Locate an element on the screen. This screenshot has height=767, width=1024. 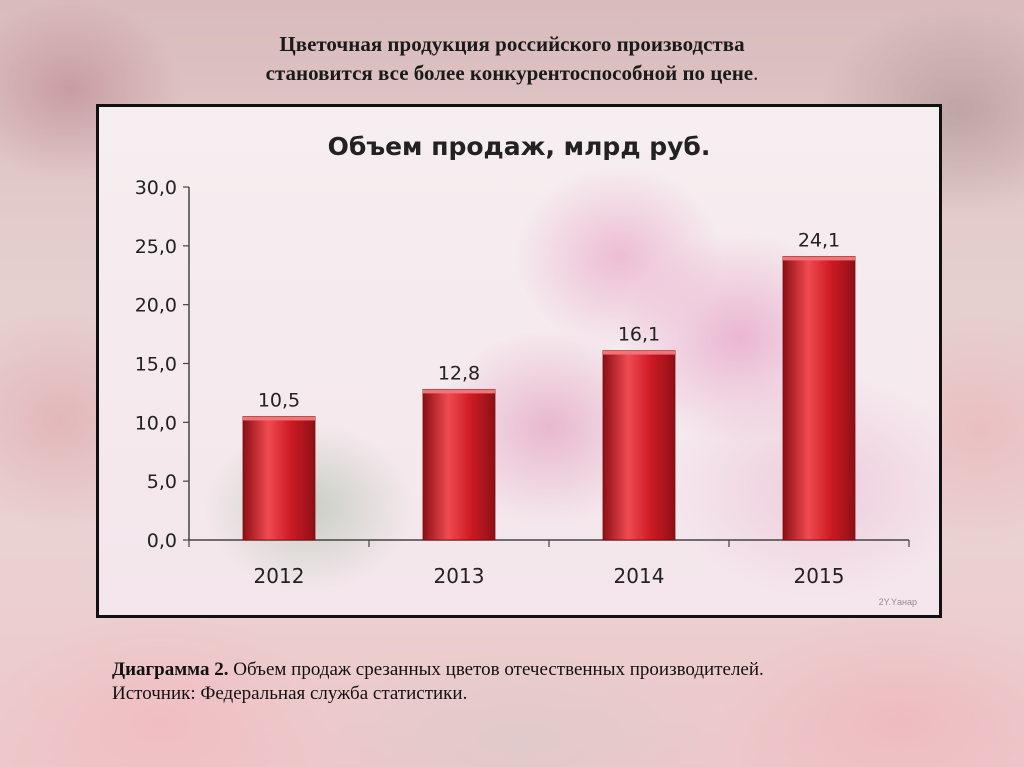
chart-title: Объем продаж, млрд руб. is located at coordinates (519, 146).